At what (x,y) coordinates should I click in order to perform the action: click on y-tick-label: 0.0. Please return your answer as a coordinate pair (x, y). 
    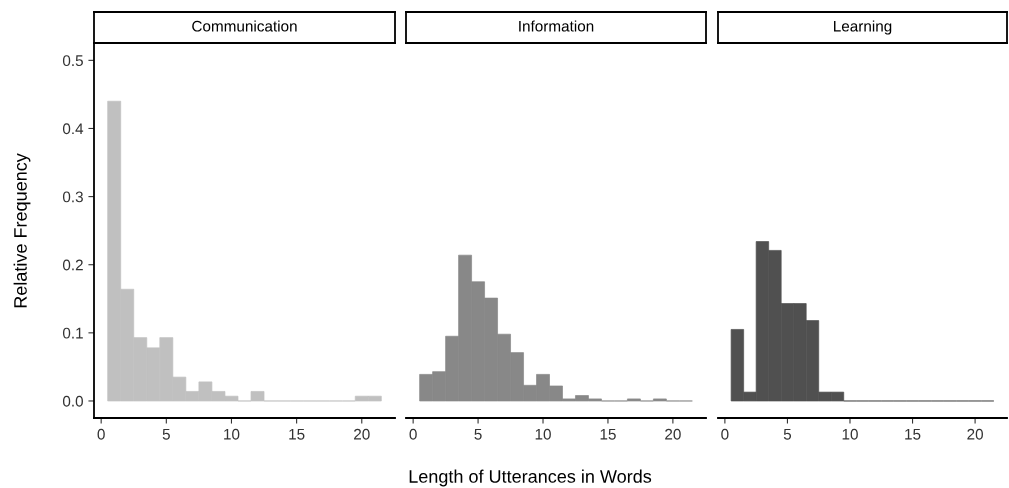
    Looking at the image, I should click on (72, 401).